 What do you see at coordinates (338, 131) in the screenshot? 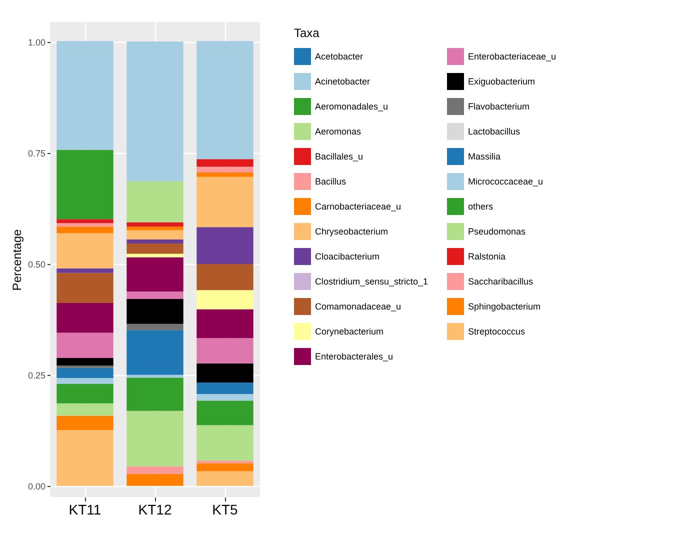
I see `legend-label: Aeromonas` at bounding box center [338, 131].